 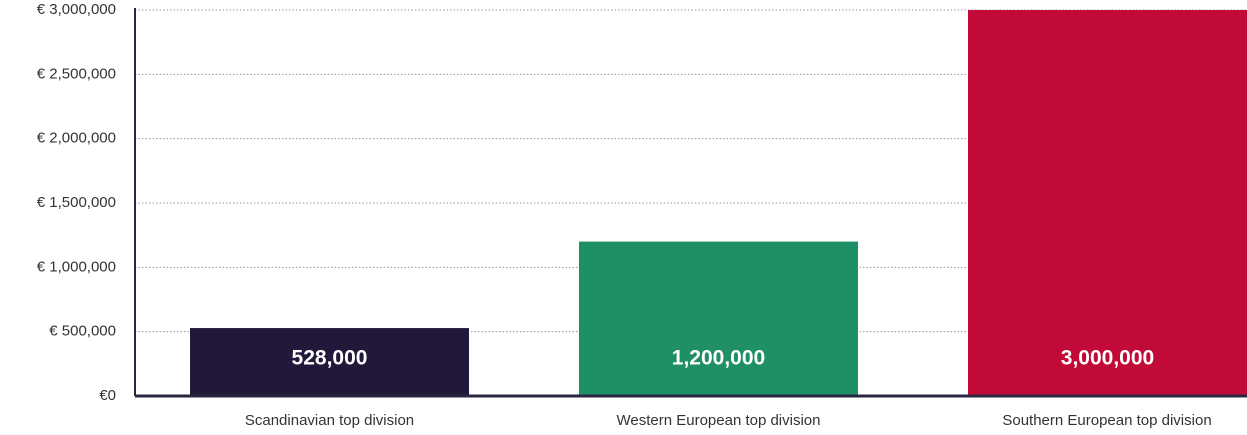 I want to click on x-tick-label: Western European top division, so click(x=718, y=420).